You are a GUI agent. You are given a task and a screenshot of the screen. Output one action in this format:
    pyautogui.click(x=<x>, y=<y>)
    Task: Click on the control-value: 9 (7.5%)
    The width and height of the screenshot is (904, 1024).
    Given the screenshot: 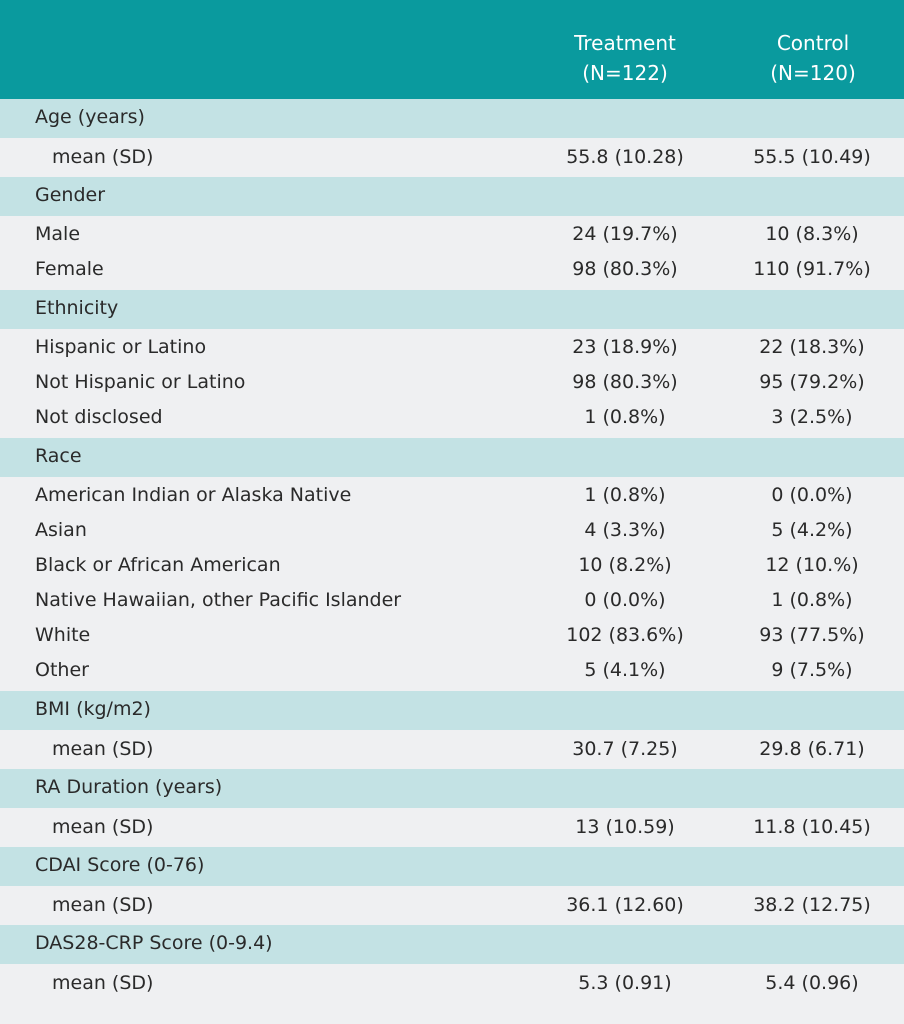 What is the action you would take?
    pyautogui.click(x=812, y=670)
    